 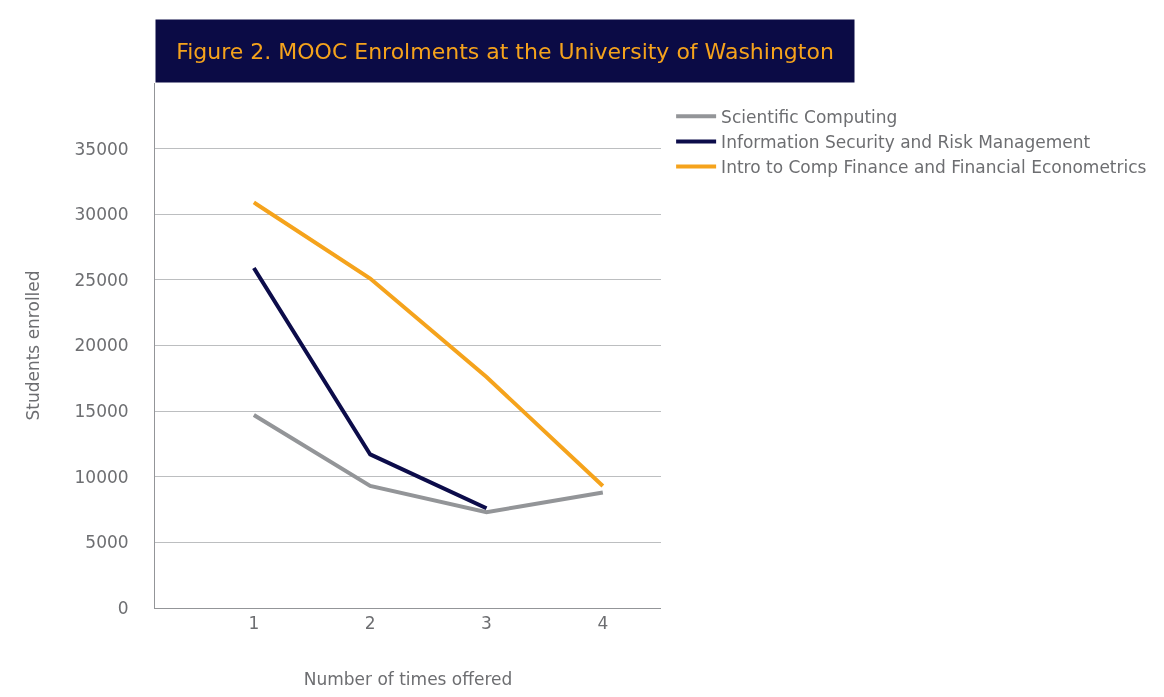 I want to click on y-tick-label: 20000, so click(x=101, y=345).